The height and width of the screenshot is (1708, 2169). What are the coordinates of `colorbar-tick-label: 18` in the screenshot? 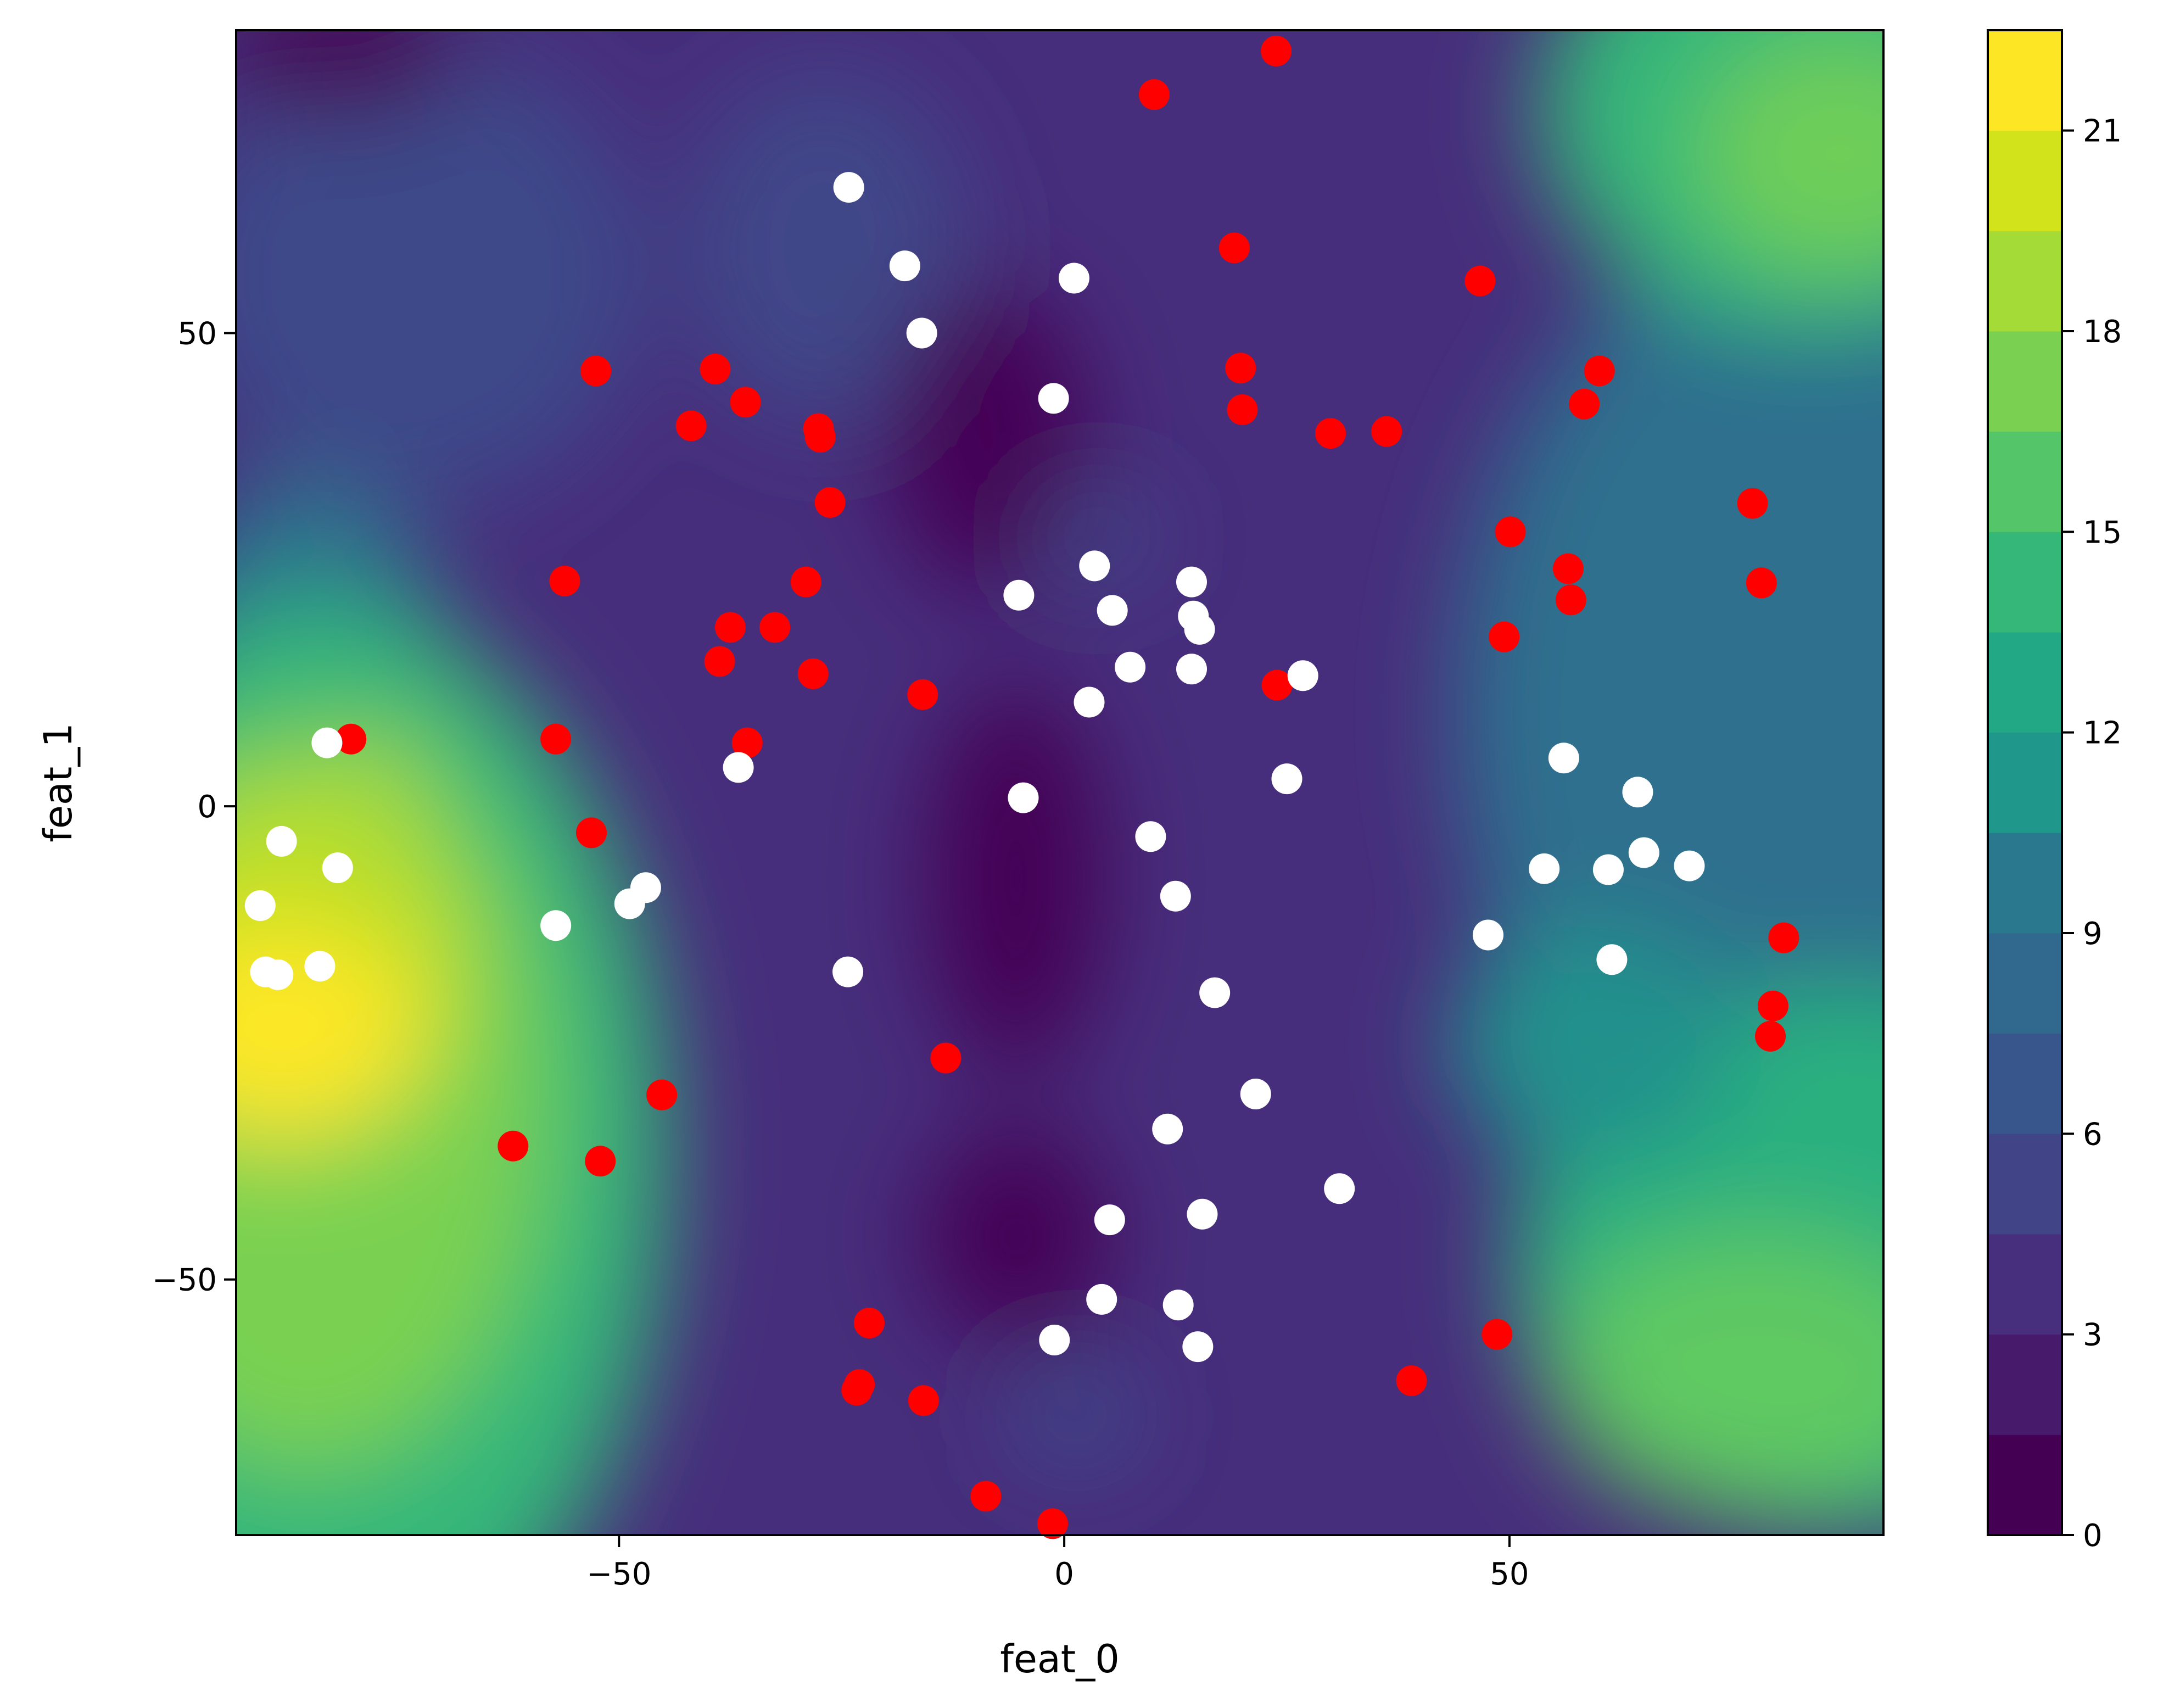 It's located at (2102, 332).